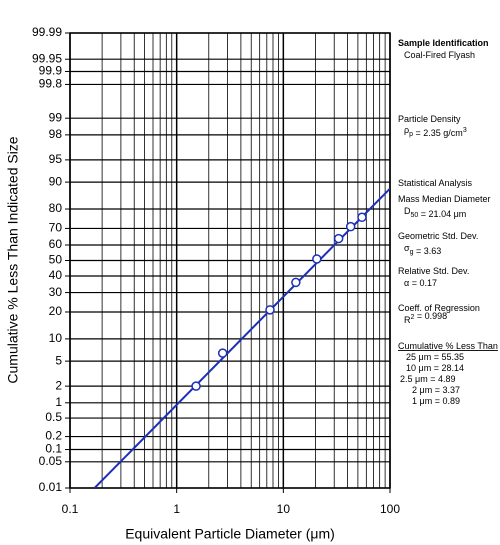  I want to click on annotation-text: = 21.04 μm, so click(442, 214).